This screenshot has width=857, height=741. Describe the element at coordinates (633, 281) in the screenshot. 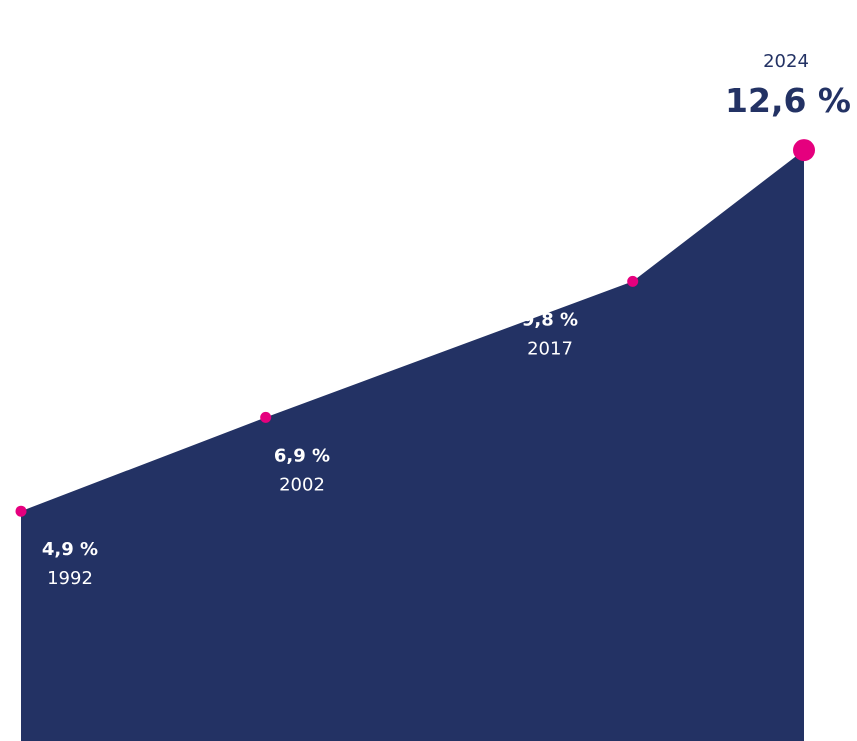

I see `data-point-2017` at that location.